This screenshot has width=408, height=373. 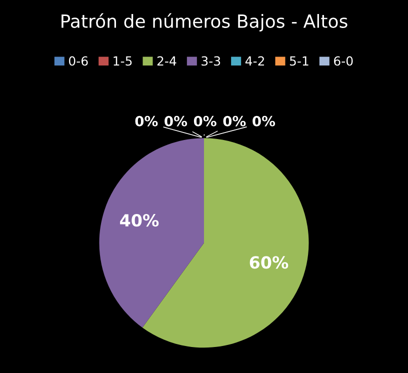 I want to click on legend-label: 6-0, so click(x=343, y=61).